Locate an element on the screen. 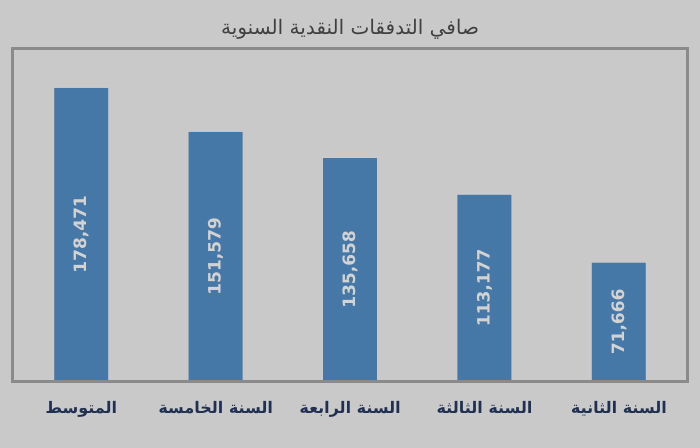  data-label: 71,666 is located at coordinates (618, 321).